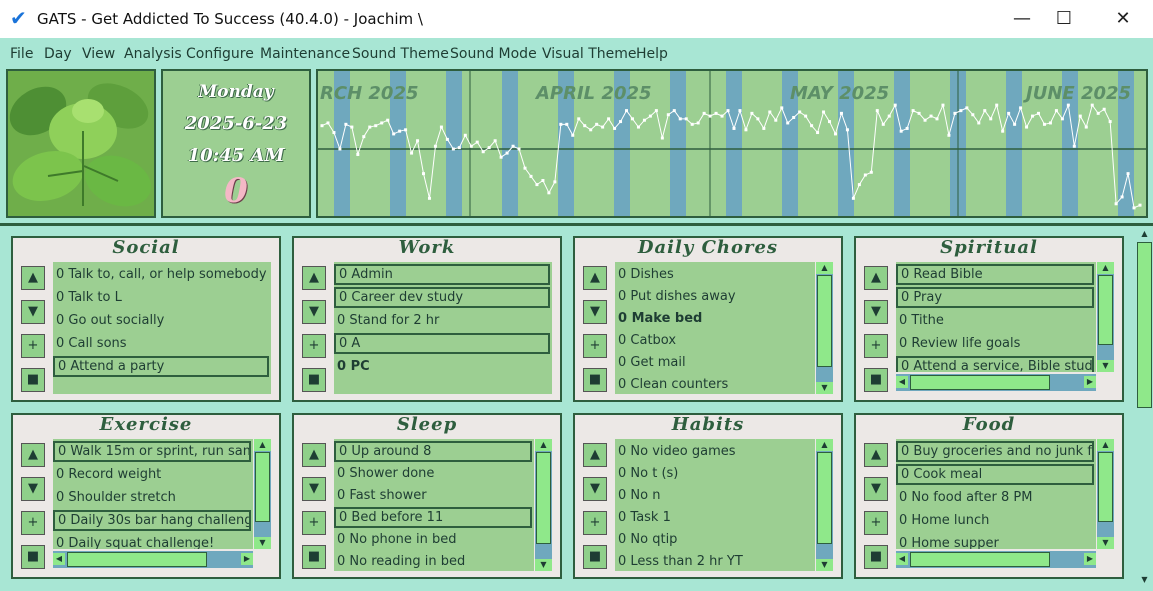  Describe the element at coordinates (400, 54) in the screenshot. I see `menu-sound-theme: Sound Theme` at that location.